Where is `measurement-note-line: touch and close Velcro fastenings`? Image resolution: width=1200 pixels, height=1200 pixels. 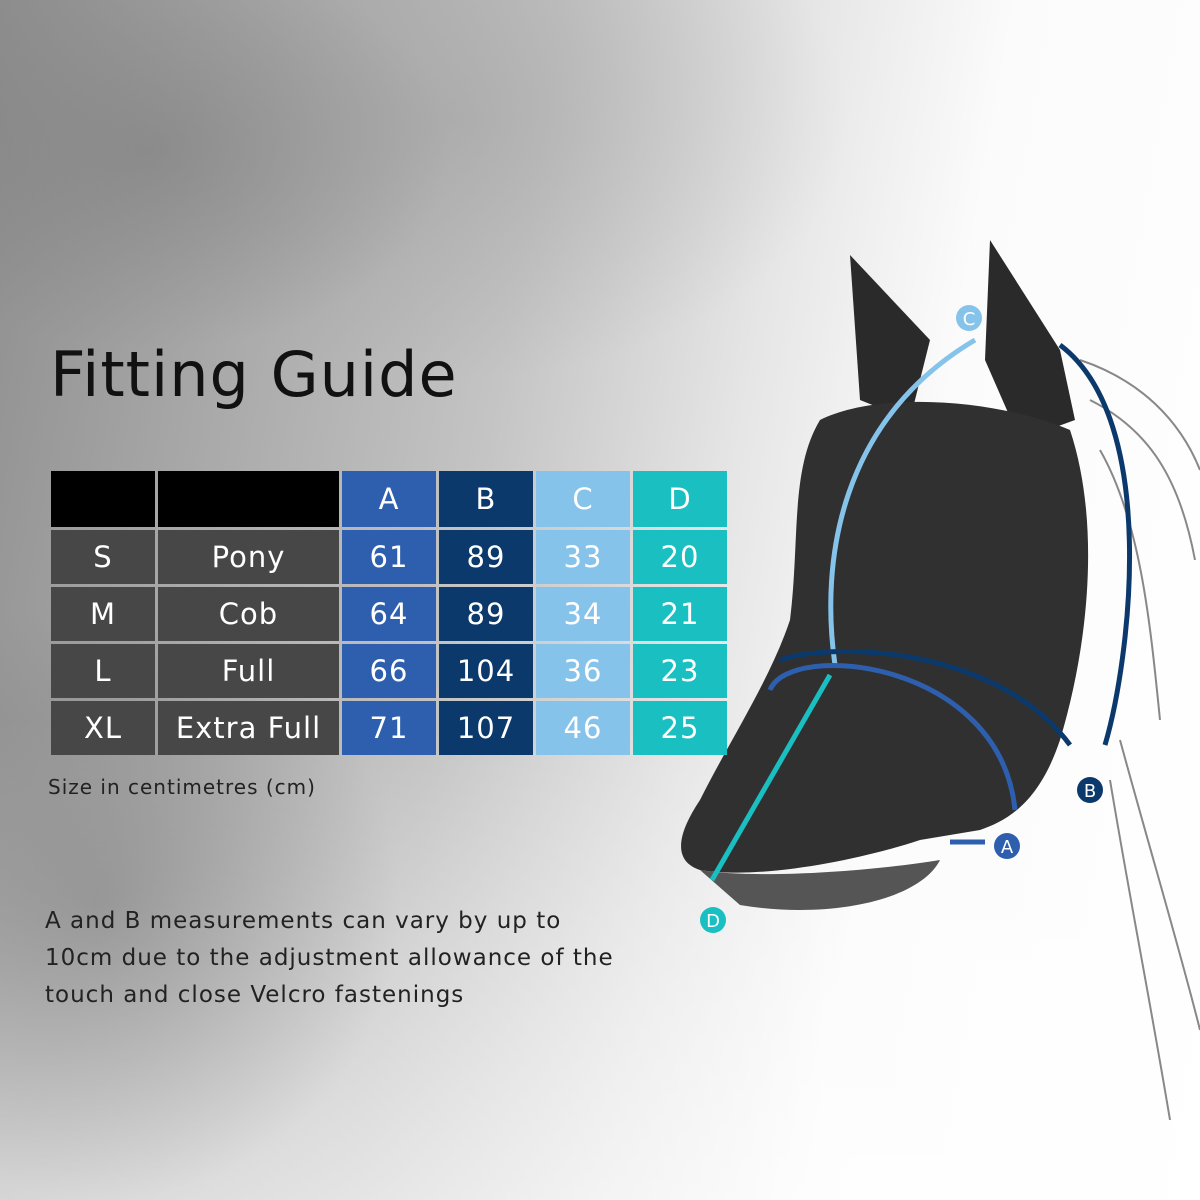 measurement-note-line: touch and close Velcro fastenings is located at coordinates (255, 995).